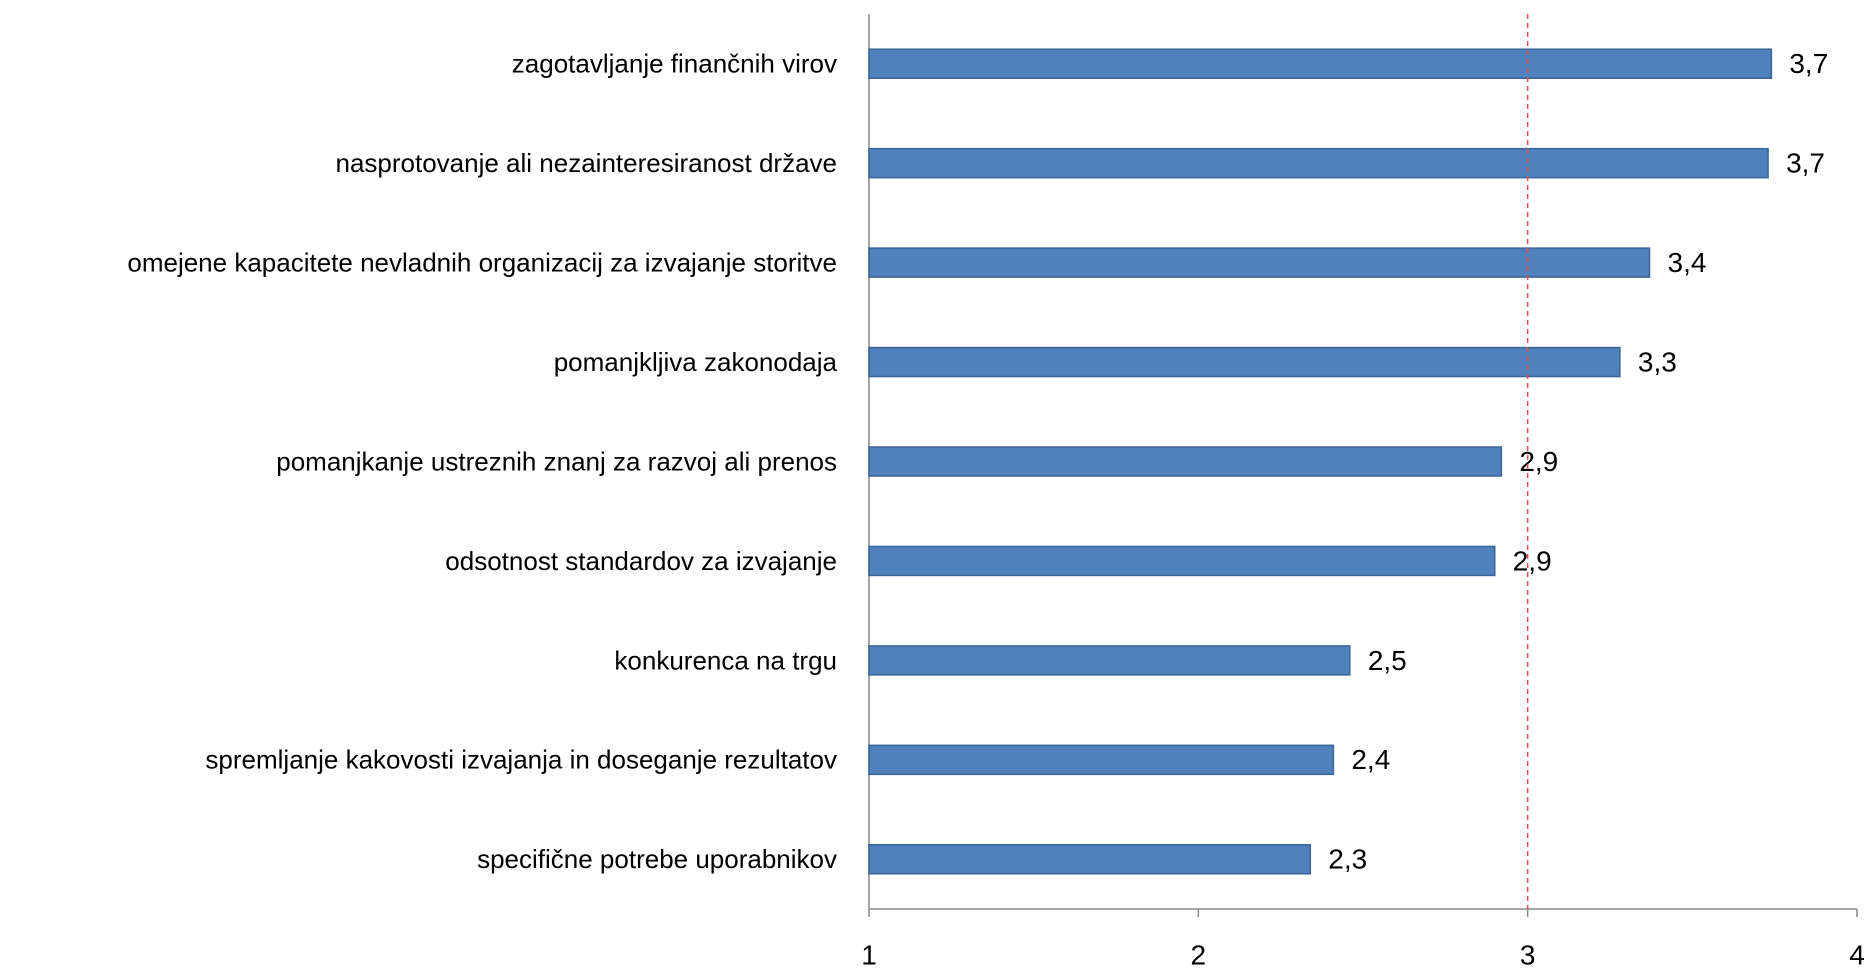 The width and height of the screenshot is (1864, 973). Describe the element at coordinates (1387, 660) in the screenshot. I see `data-label: 2,5` at that location.